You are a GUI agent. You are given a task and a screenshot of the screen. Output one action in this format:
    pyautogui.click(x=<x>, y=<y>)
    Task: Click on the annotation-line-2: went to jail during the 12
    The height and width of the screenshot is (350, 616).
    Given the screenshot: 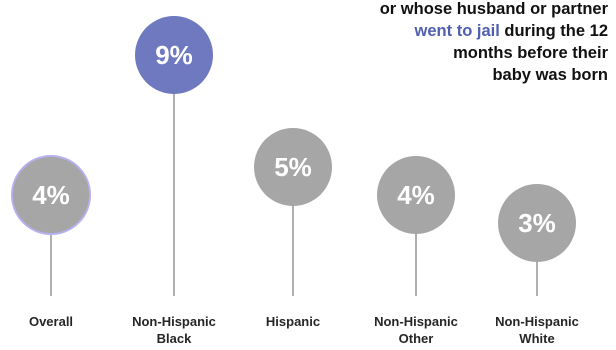 What is the action you would take?
    pyautogui.click(x=428, y=31)
    